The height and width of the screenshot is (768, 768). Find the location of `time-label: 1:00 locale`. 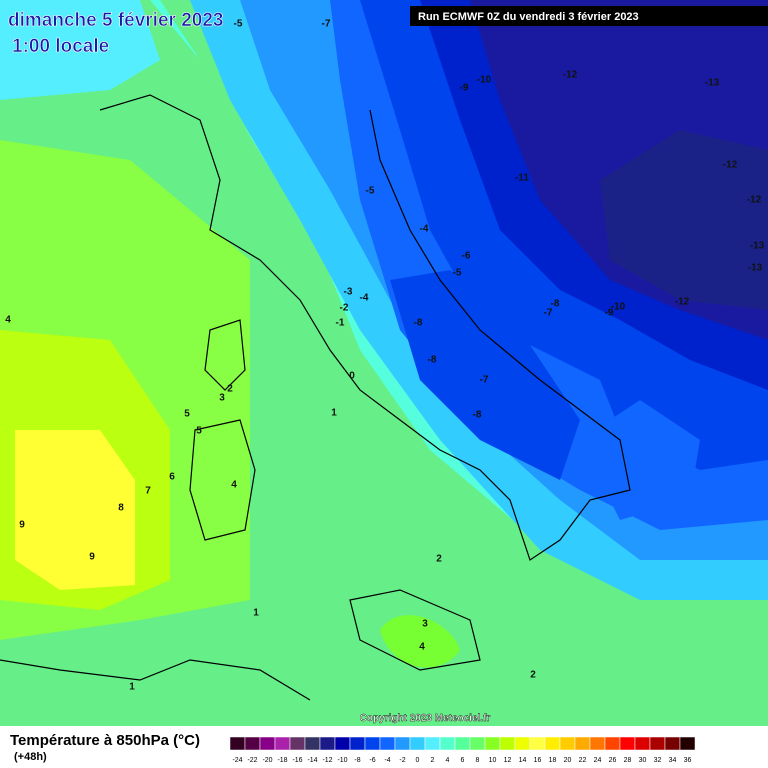

time-label: 1:00 locale is located at coordinates (60, 46).